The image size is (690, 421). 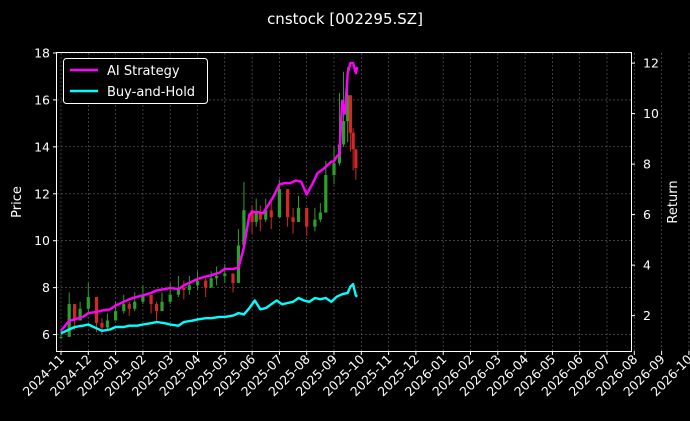 I want to click on buy-and-hold-line, so click(x=209, y=308).